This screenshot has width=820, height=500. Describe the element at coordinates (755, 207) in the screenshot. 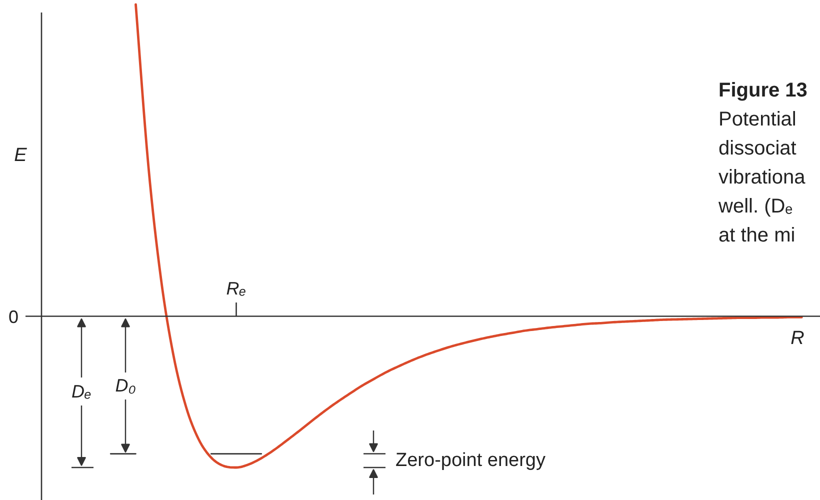

I see `annotation: well. (Dₑ` at that location.